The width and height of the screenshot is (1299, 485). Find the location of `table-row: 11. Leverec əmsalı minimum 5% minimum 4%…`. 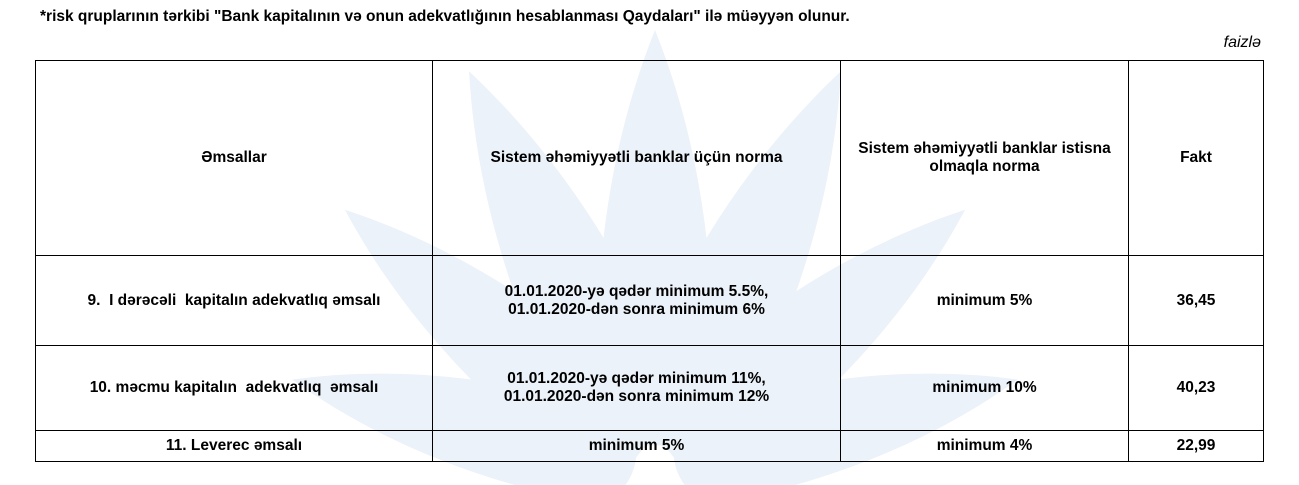

table-row: 11. Leverec əmsalı minimum 5% minimum 4%… is located at coordinates (649, 446).